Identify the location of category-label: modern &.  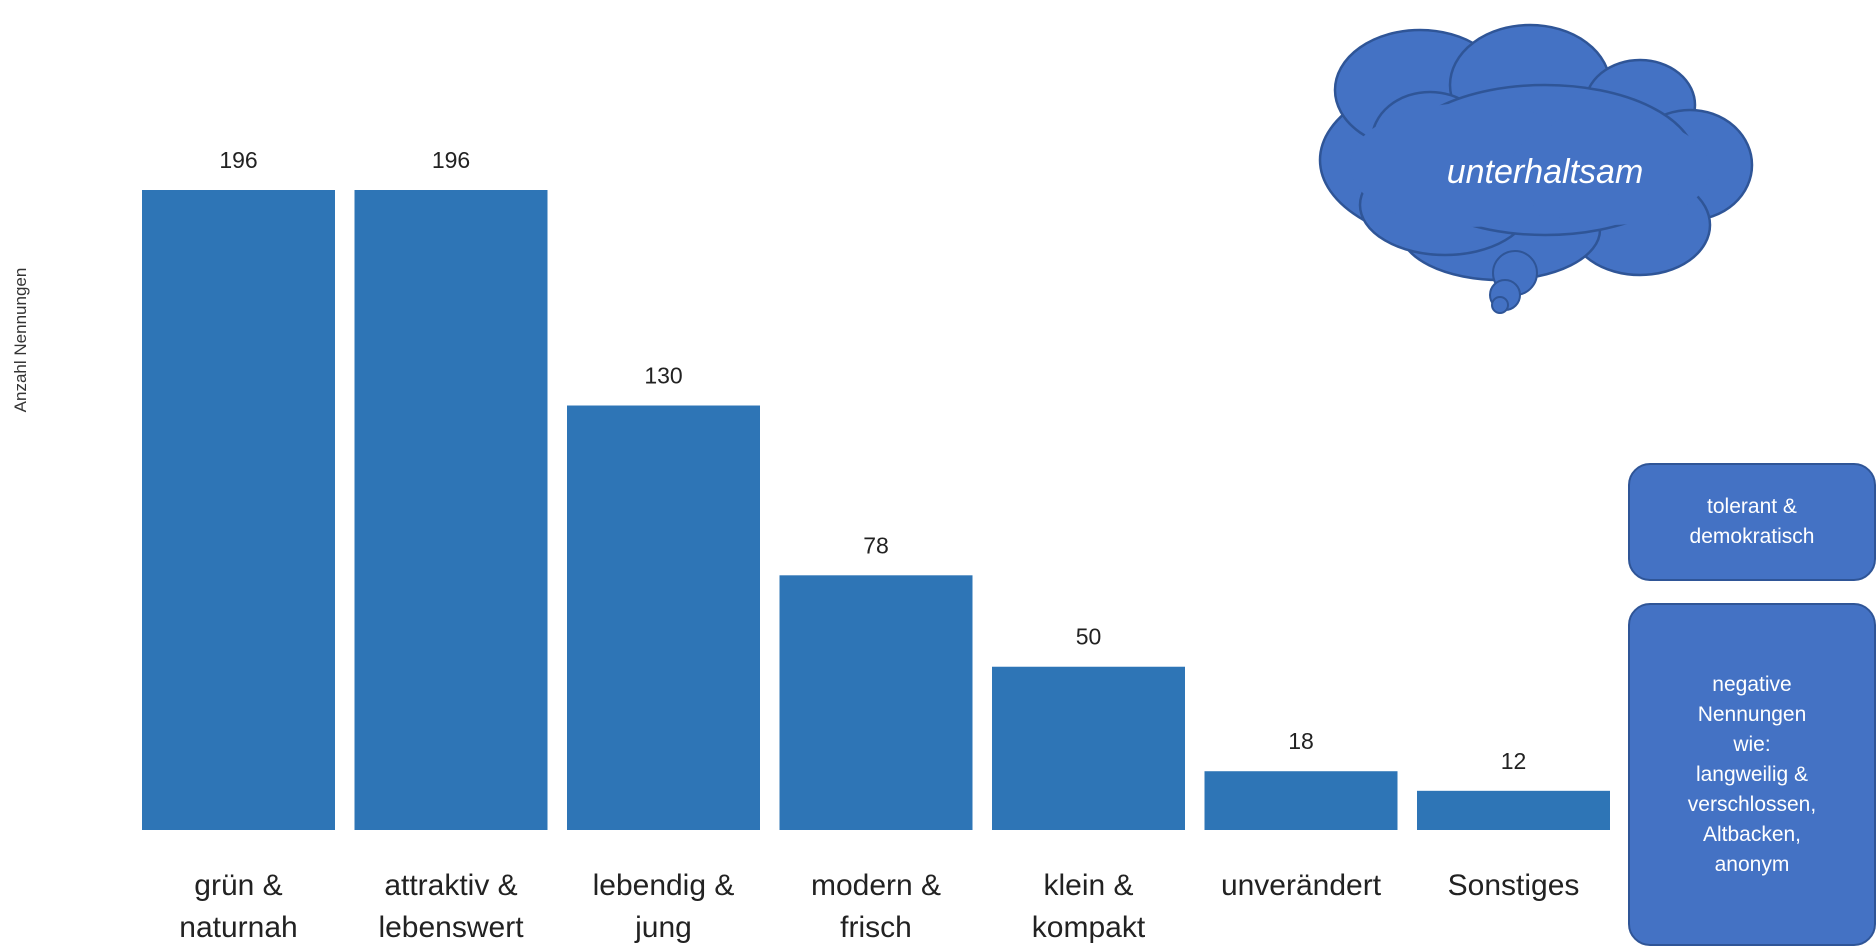
(876, 885).